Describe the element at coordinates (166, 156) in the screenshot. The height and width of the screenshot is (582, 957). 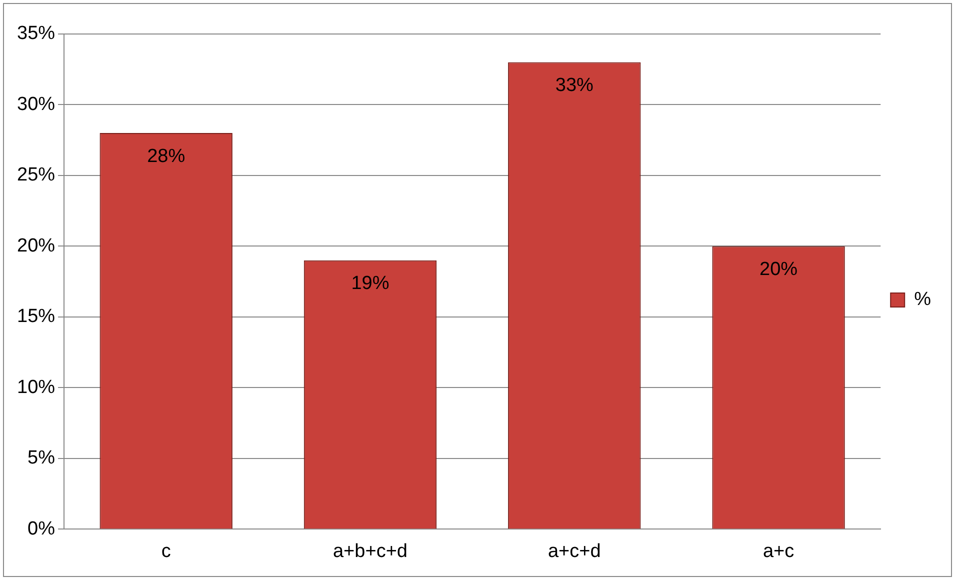
I see `data-label: 28%` at that location.